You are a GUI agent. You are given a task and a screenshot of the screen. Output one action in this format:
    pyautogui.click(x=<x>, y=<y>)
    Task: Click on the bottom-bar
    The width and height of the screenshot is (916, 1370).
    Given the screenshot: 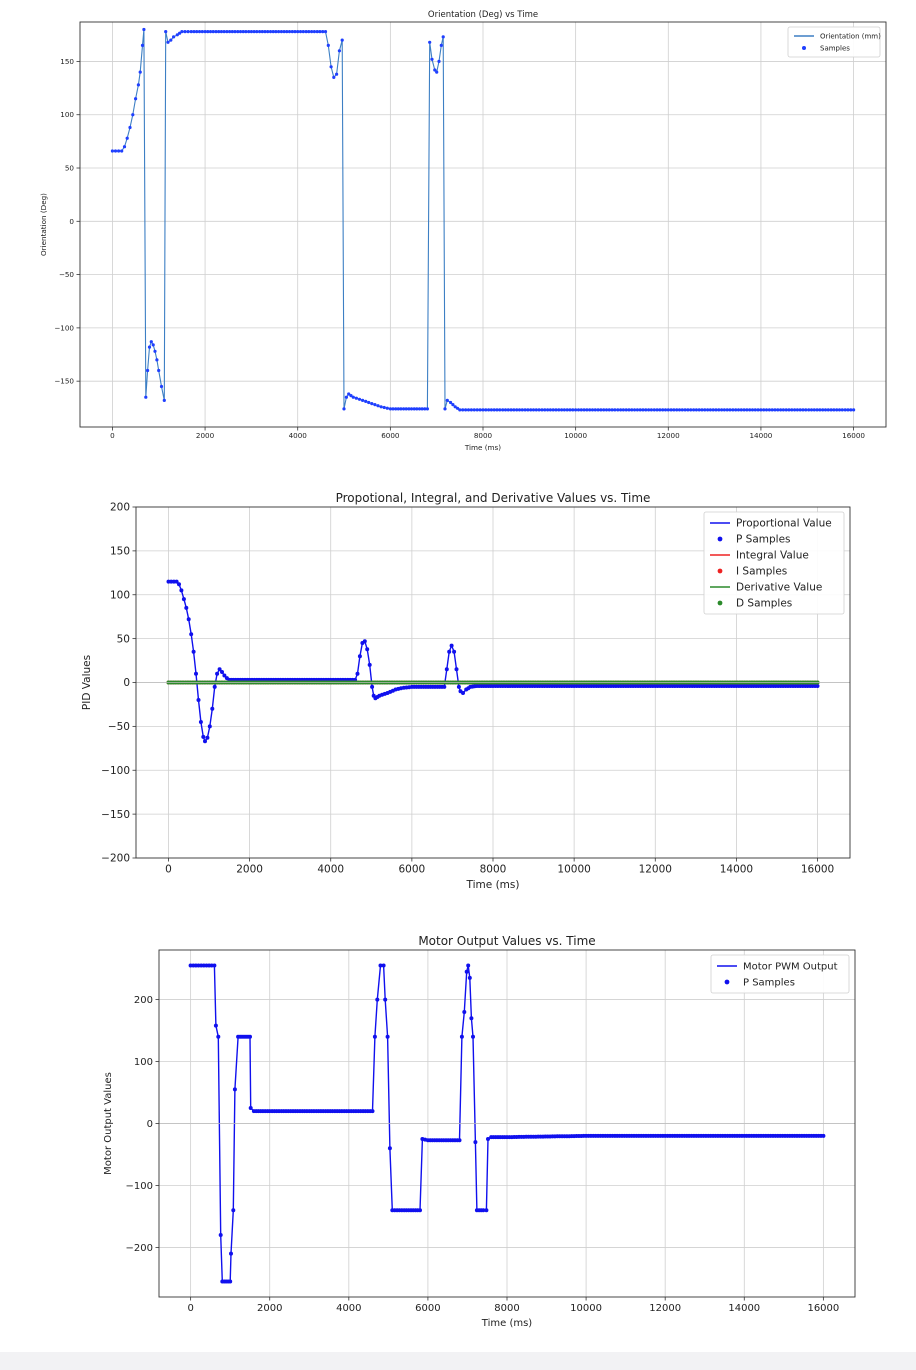 What is the action you would take?
    pyautogui.click(x=458, y=1361)
    